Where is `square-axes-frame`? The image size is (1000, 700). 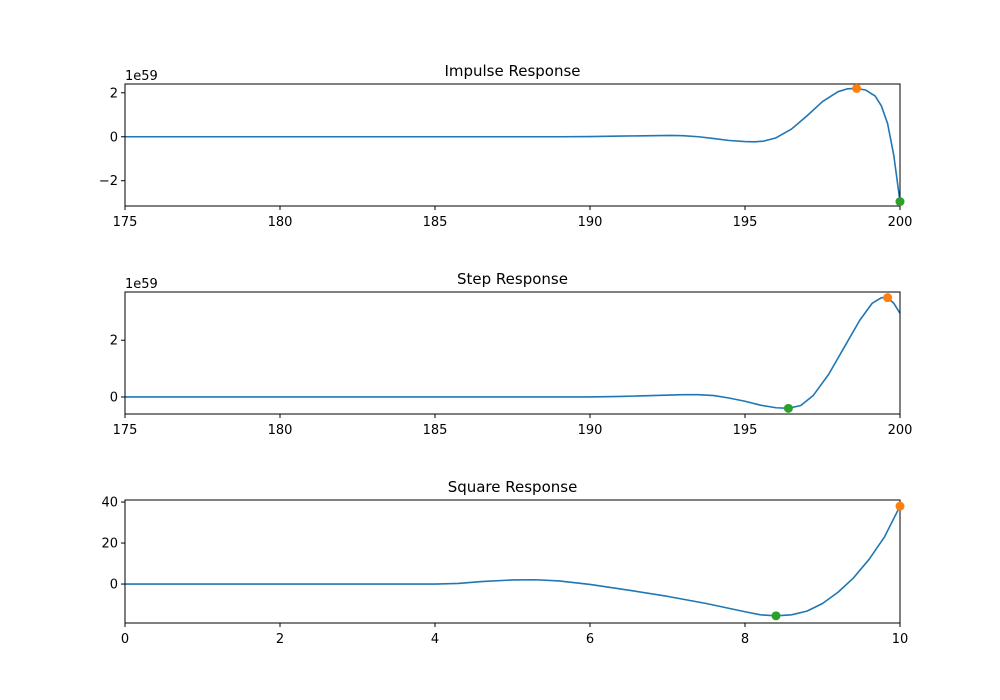
square-axes-frame is located at coordinates (512, 561).